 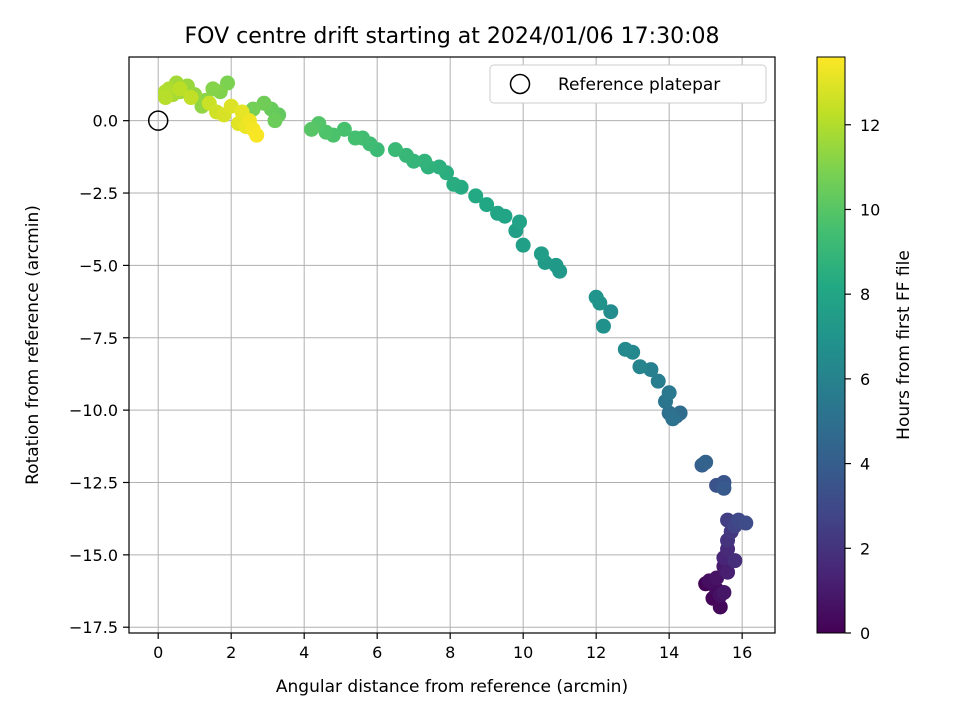 I want to click on x-tick-label: 8, so click(x=450, y=652).